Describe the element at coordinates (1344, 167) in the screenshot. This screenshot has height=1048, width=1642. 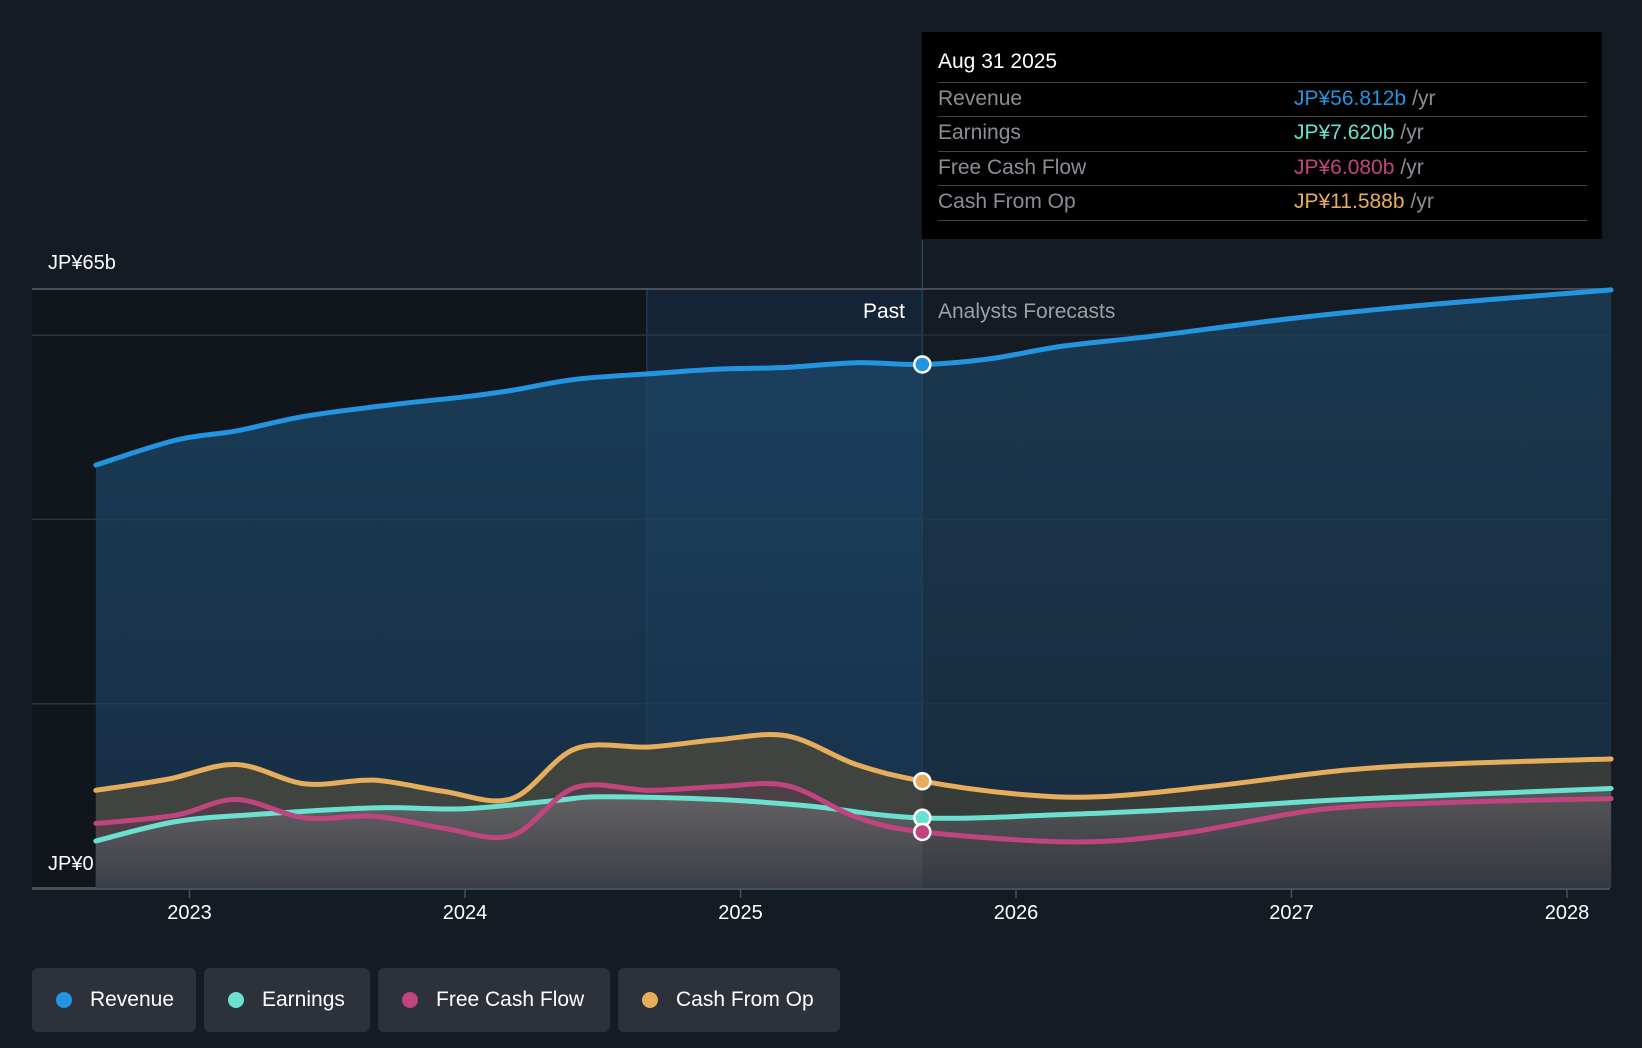
I see `tooltip-value: JP¥6.080b` at that location.